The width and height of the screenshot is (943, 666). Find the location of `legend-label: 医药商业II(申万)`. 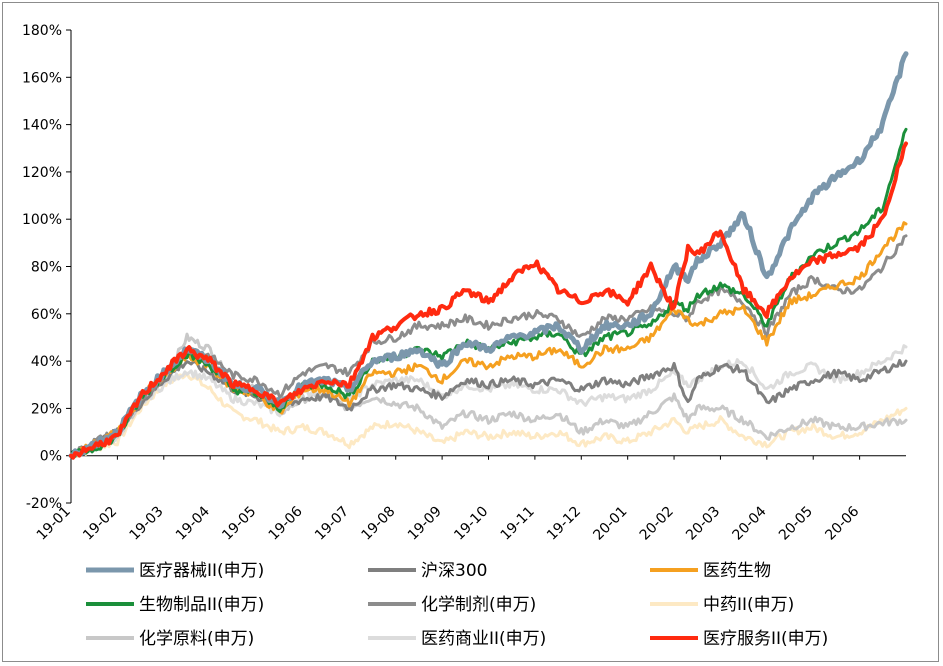

legend-label: 医药商业II(申万) is located at coordinates (483, 639).